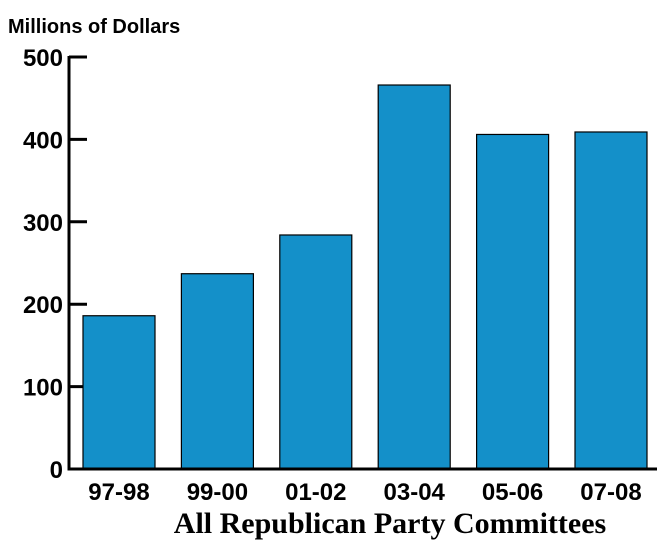  What do you see at coordinates (118, 492) in the screenshot?
I see `x-tick-label: 97-98` at bounding box center [118, 492].